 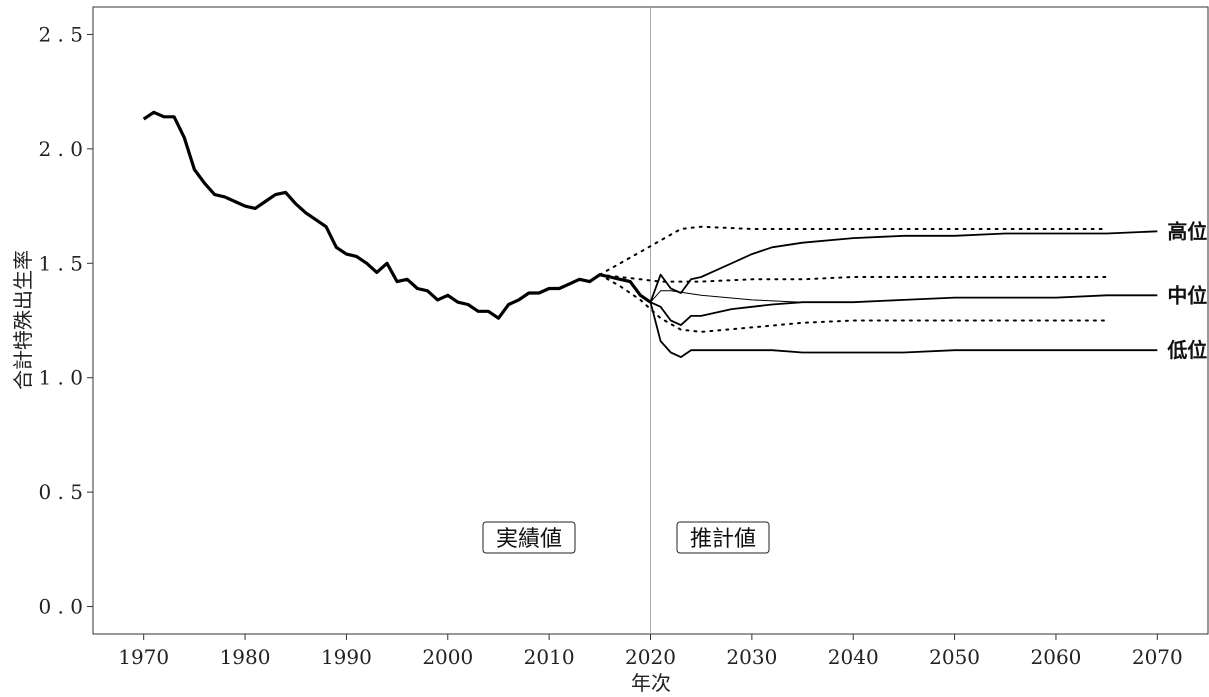 What do you see at coordinates (397, 215) in the screenshot?
I see `series-line-actual` at bounding box center [397, 215].